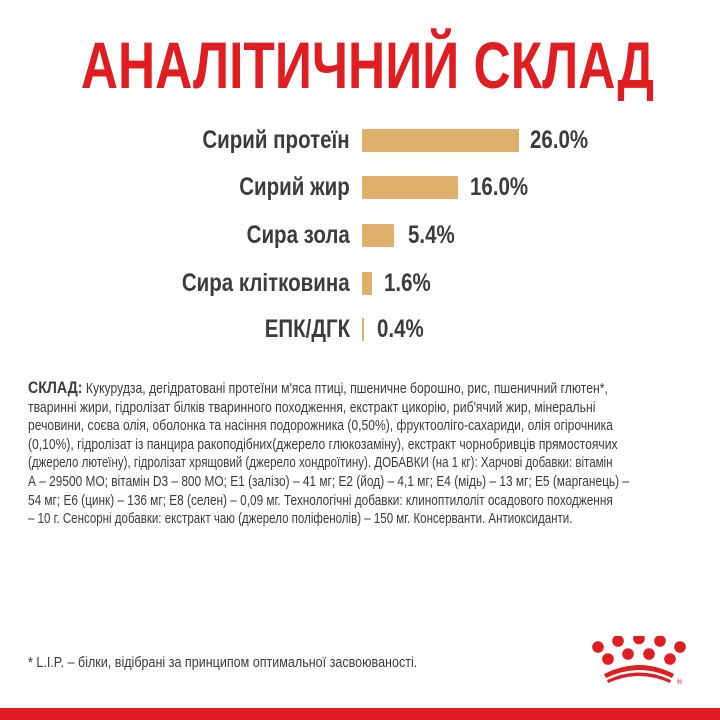 This screenshot has height=720, width=720. Describe the element at coordinates (360, 714) in the screenshot. I see `bottom-accent-bar` at that location.